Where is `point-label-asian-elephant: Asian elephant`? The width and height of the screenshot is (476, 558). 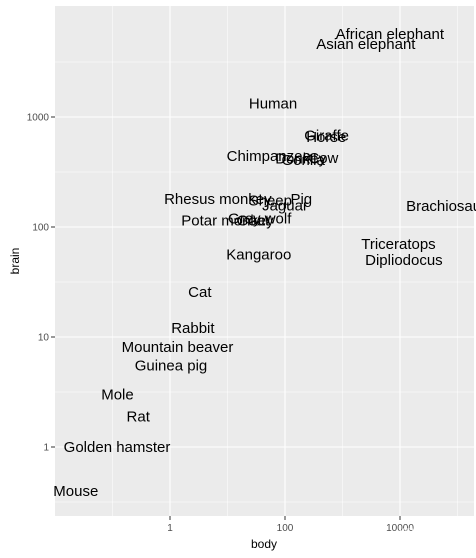 point-label-asian-elephant: Asian elephant is located at coordinates (366, 44).